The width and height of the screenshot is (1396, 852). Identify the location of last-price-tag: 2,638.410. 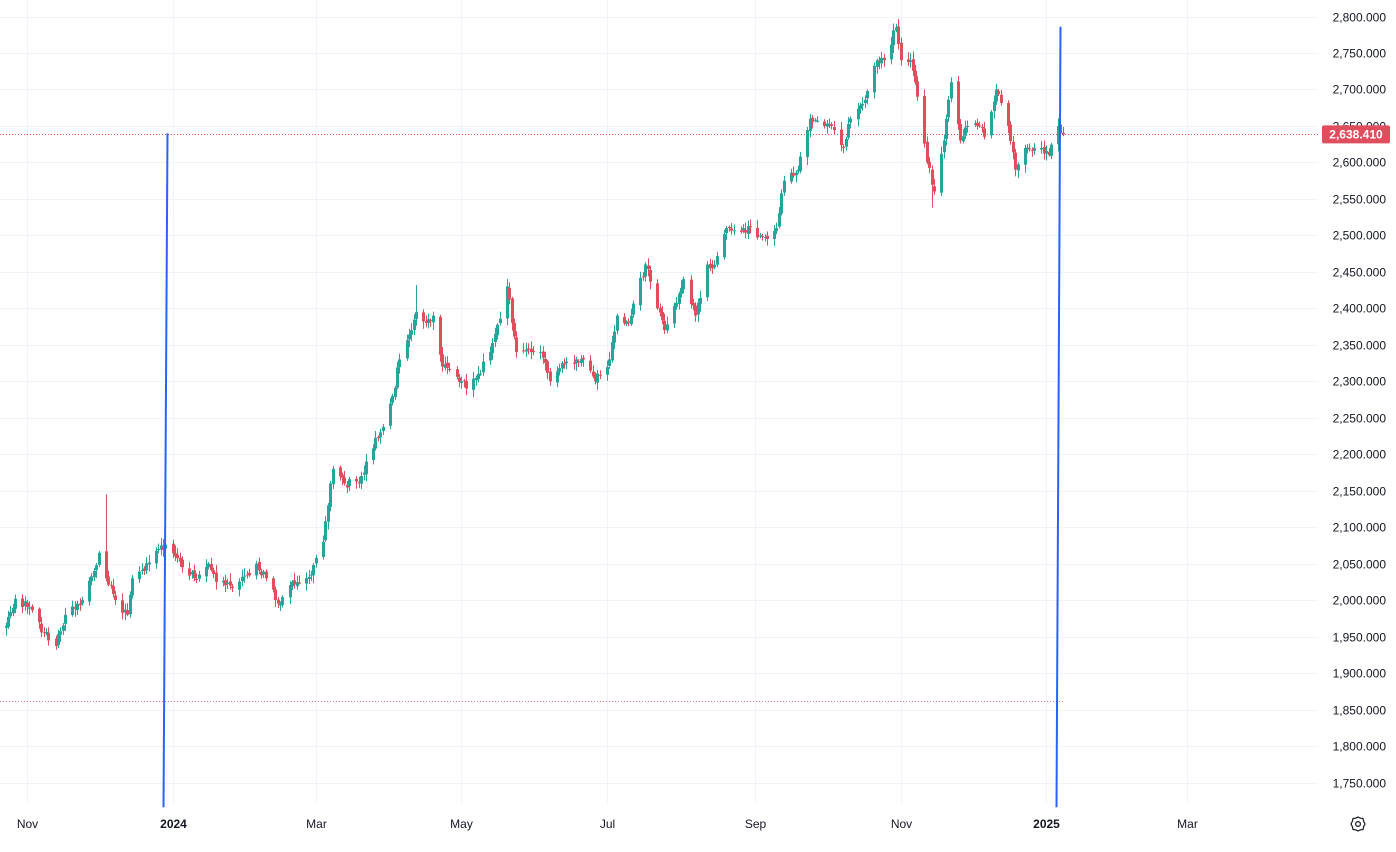
(1356, 134).